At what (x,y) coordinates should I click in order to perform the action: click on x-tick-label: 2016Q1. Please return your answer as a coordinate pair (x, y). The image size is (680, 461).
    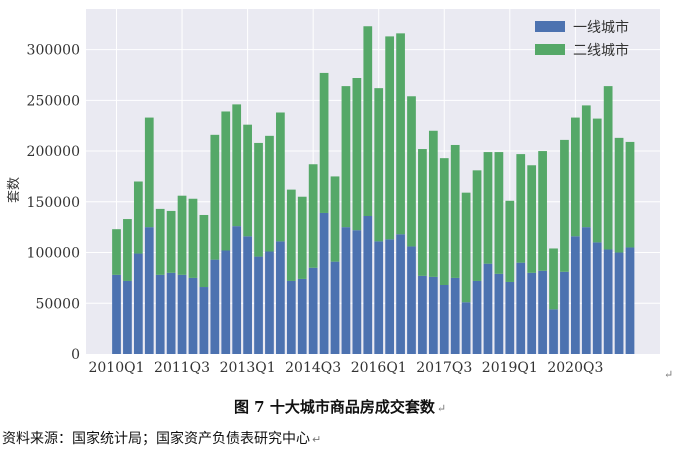
    Looking at the image, I should click on (379, 368).